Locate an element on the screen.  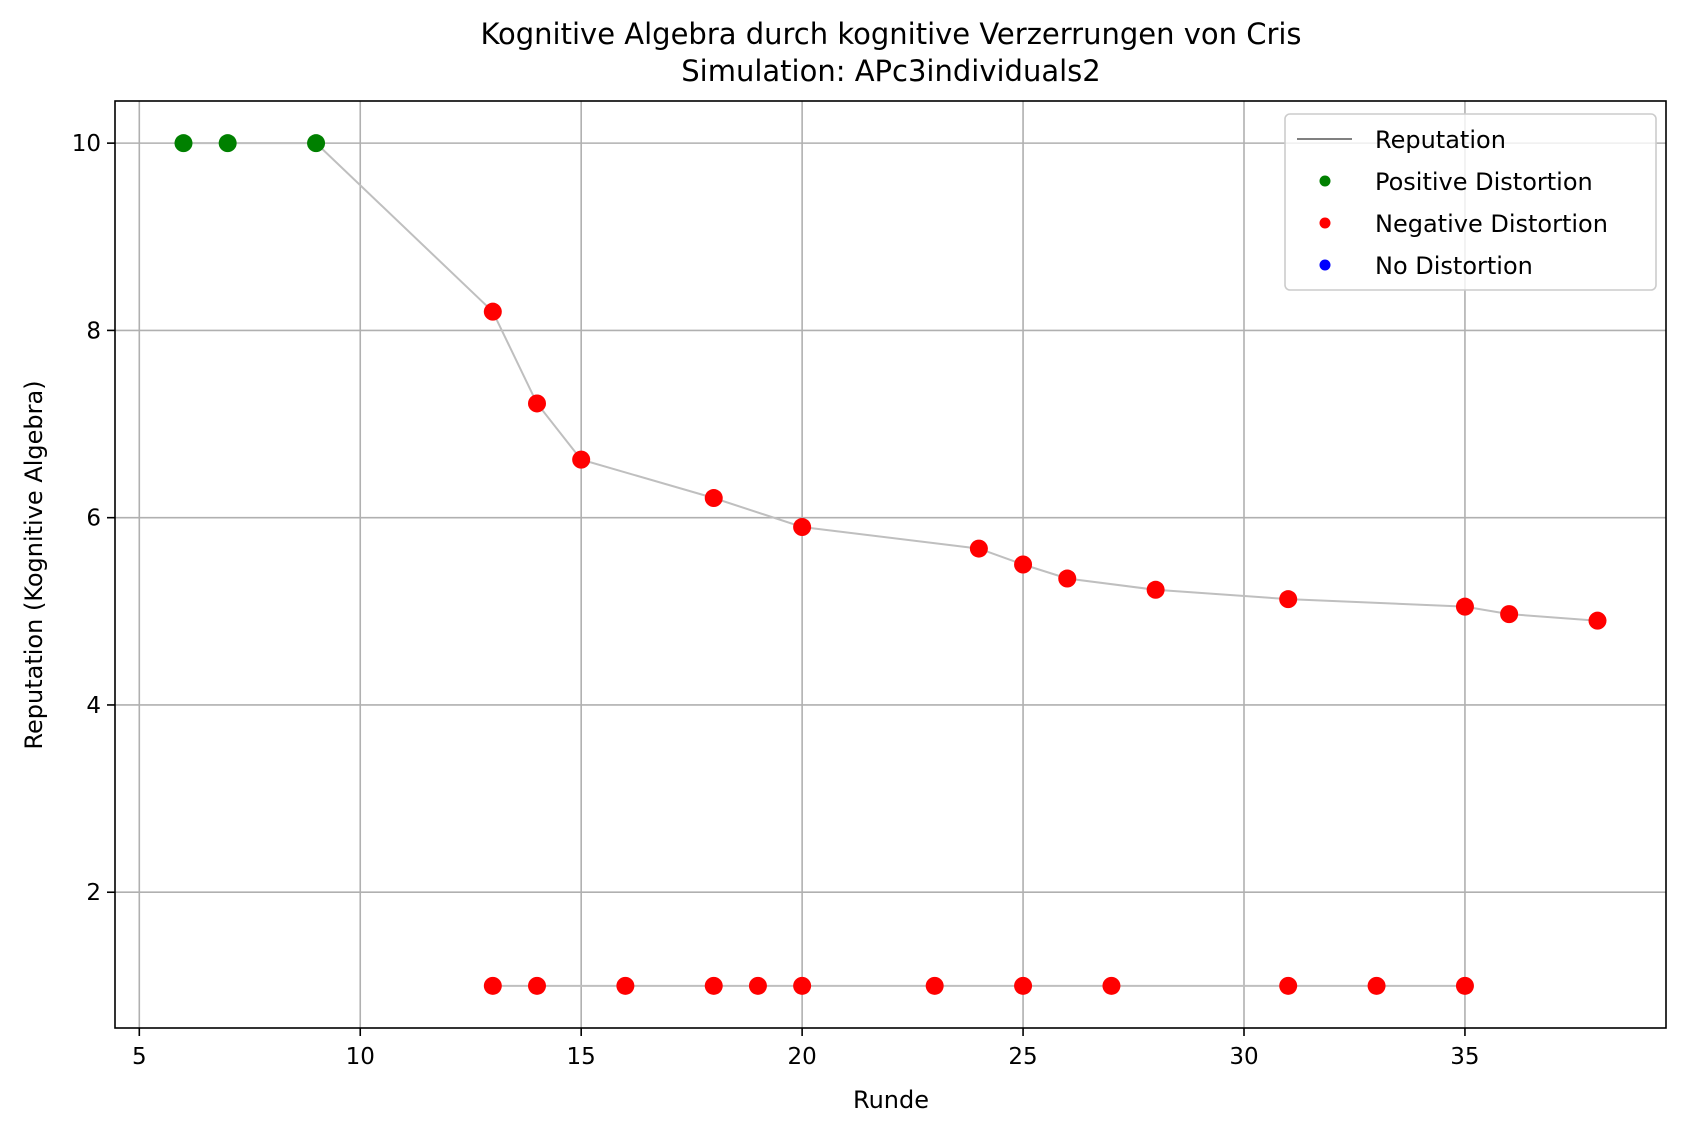
y-axis-label: Reputation (Kognitive Algebra) is located at coordinates (34, 564).